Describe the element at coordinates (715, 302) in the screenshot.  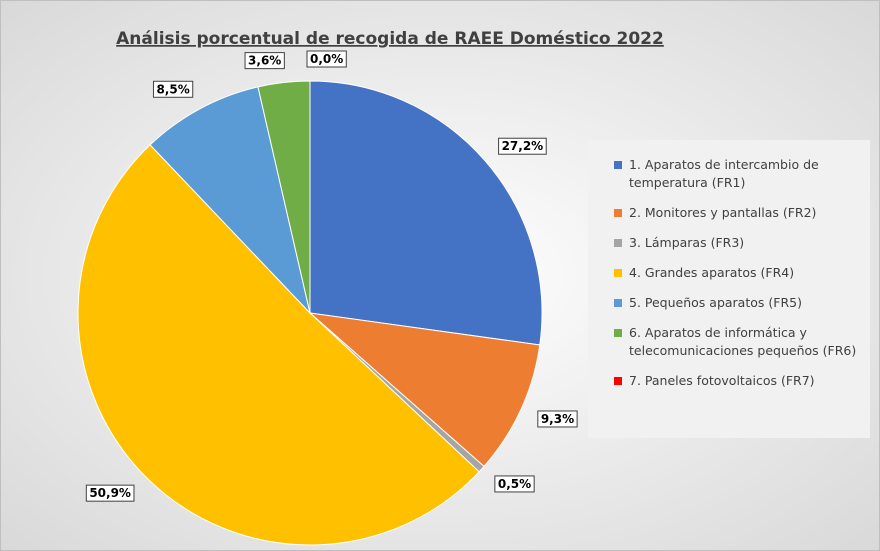
I see `legend-label: 5. Pequeños aparatos (FR5)` at that location.